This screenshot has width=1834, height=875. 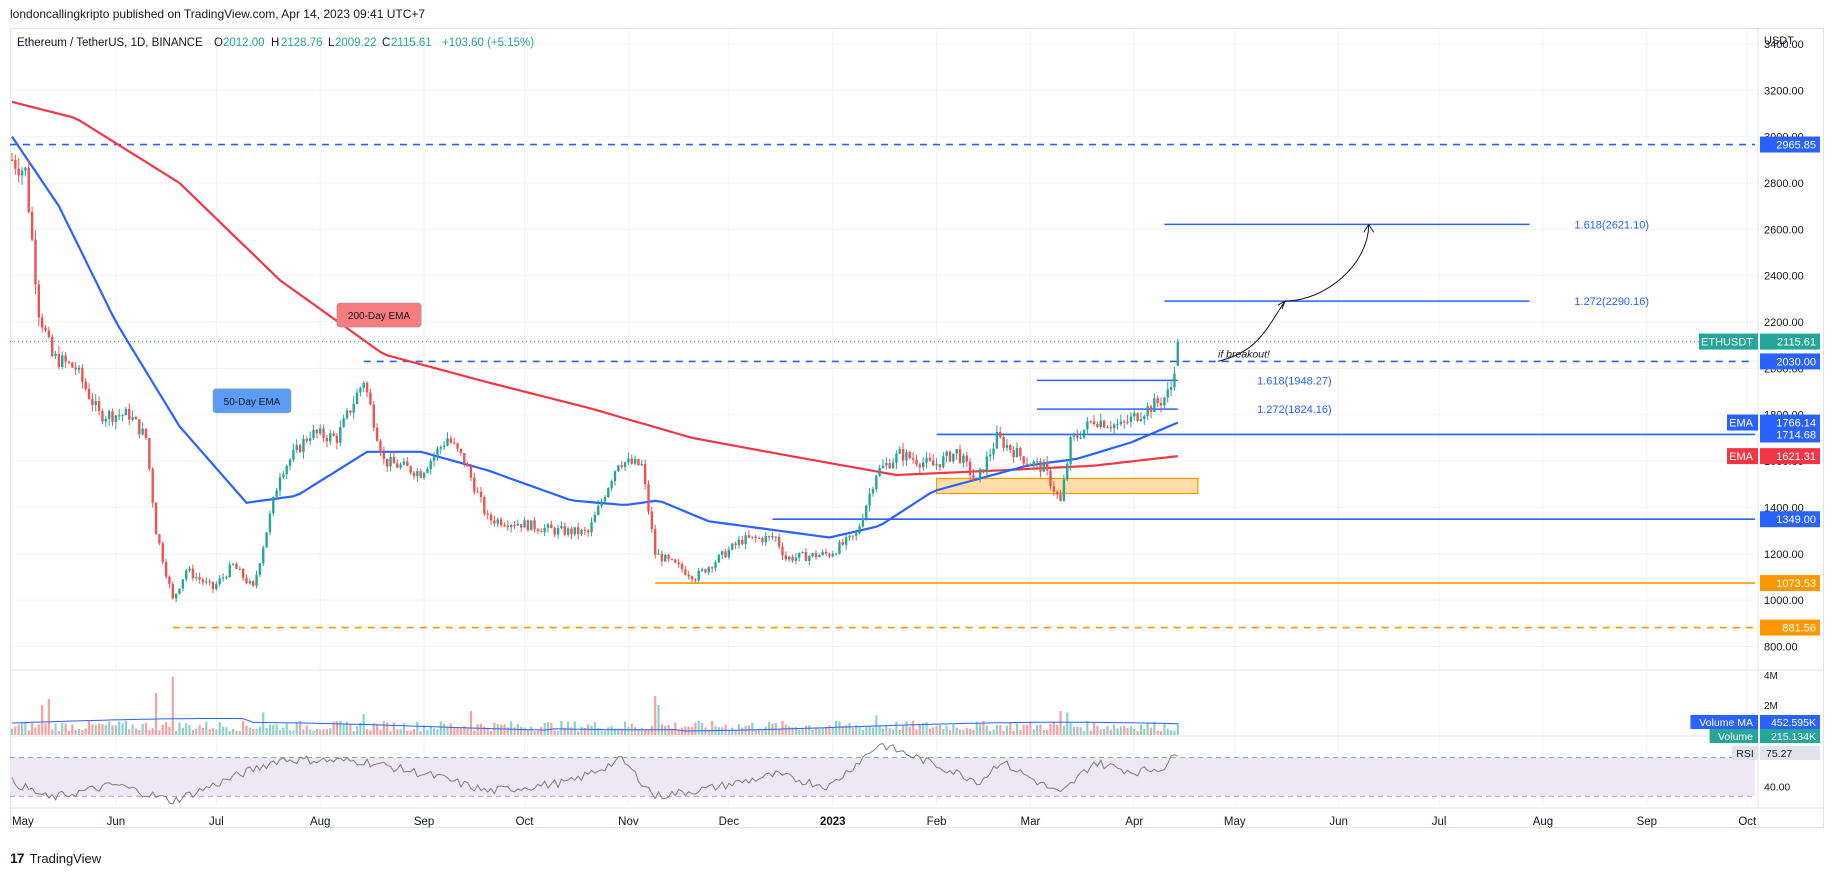 I want to click on fib-label: 1.272(2290.16), so click(x=1611, y=302).